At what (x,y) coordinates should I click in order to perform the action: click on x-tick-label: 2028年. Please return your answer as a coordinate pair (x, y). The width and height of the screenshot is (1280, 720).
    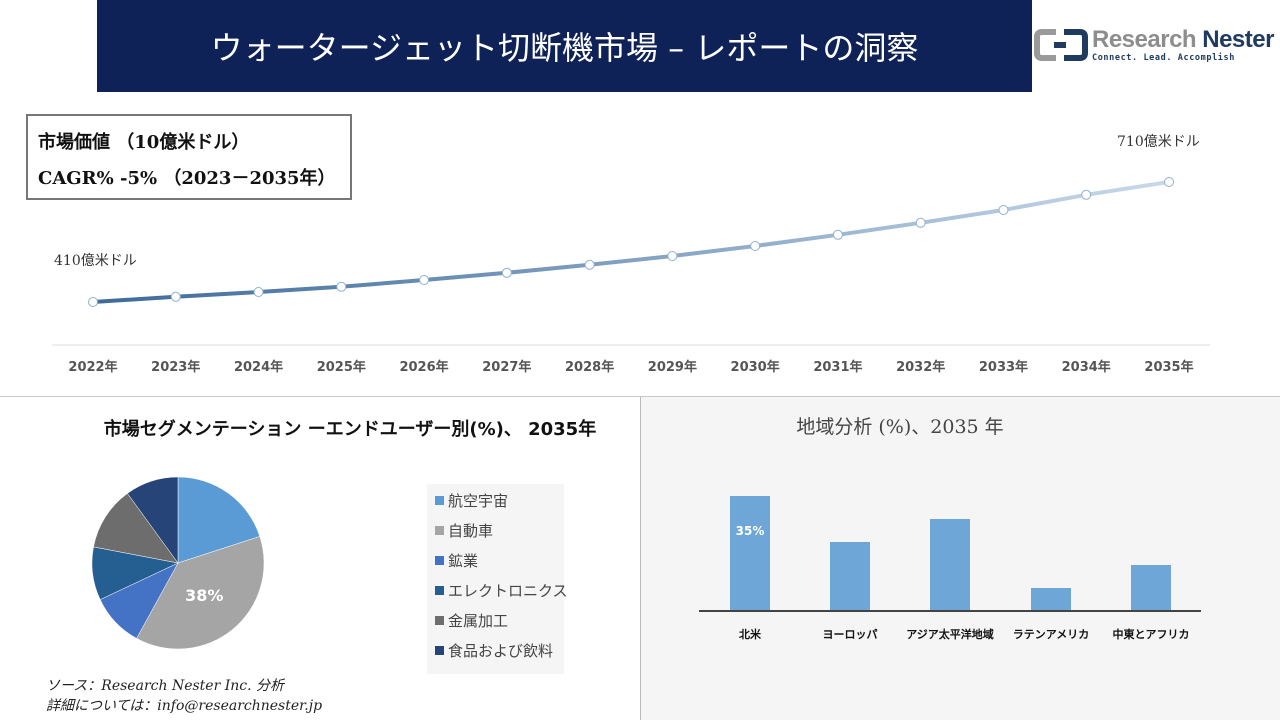
    Looking at the image, I should click on (589, 367).